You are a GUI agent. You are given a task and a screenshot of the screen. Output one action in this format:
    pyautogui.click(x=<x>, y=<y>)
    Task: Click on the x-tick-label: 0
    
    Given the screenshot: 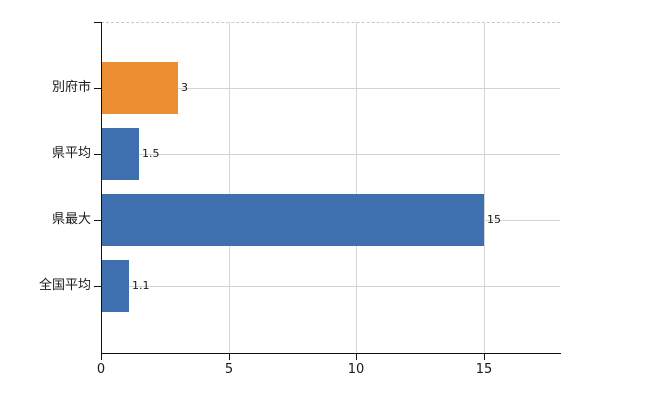 What is the action you would take?
    pyautogui.click(x=101, y=369)
    